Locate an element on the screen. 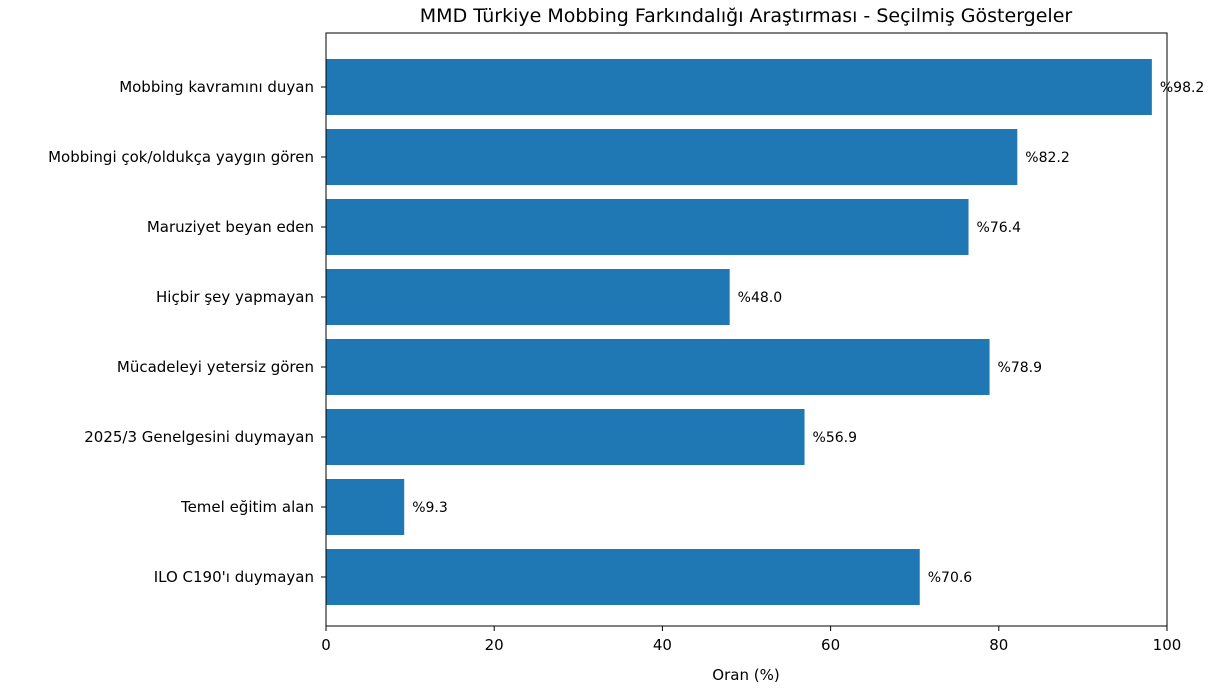 Image resolution: width=1217 pixels, height=689 pixels. category-label: Mobbing kavramını duyan is located at coordinates (216, 87).